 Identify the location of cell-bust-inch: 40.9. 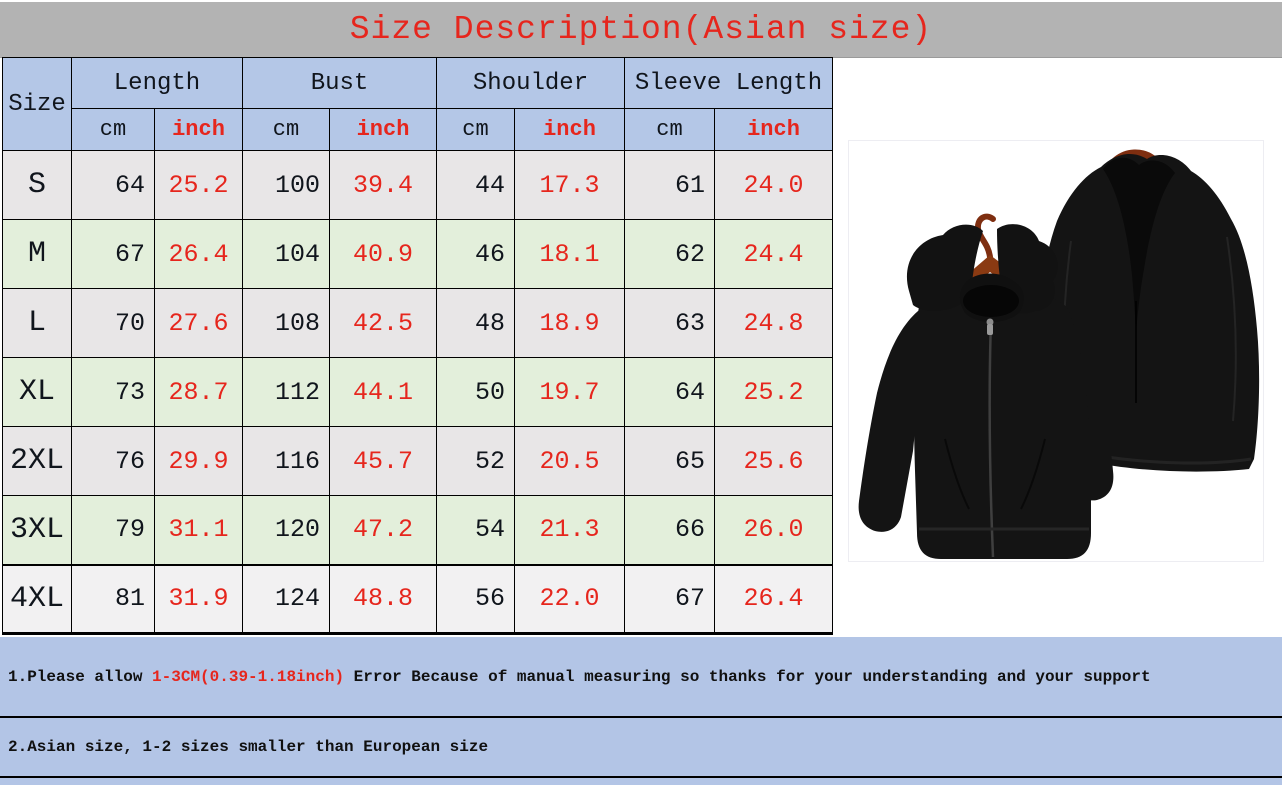
(383, 254).